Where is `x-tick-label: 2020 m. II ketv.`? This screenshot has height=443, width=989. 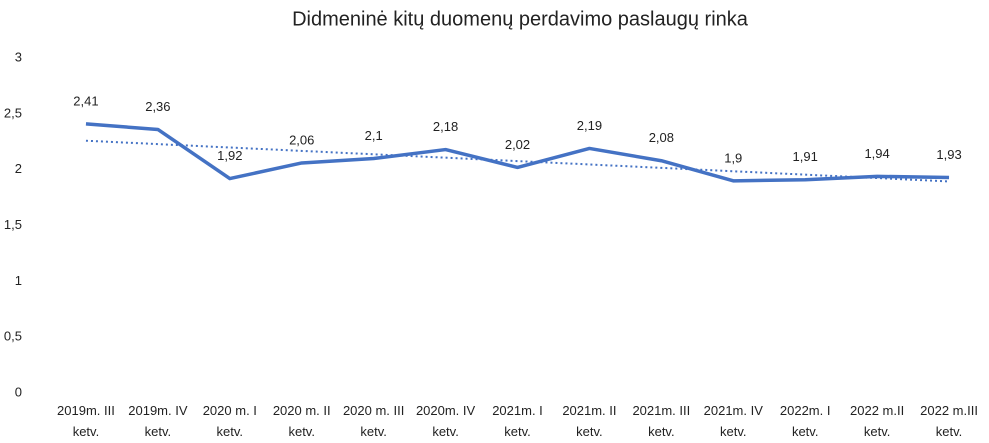
x-tick-label: 2020 m. II ketv. is located at coordinates (302, 421).